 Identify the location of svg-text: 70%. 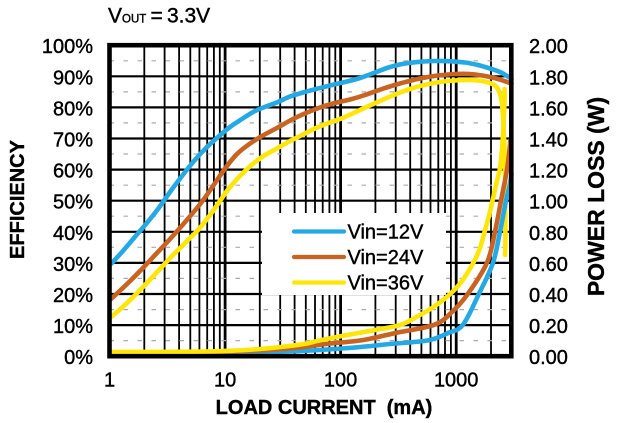
(73, 141).